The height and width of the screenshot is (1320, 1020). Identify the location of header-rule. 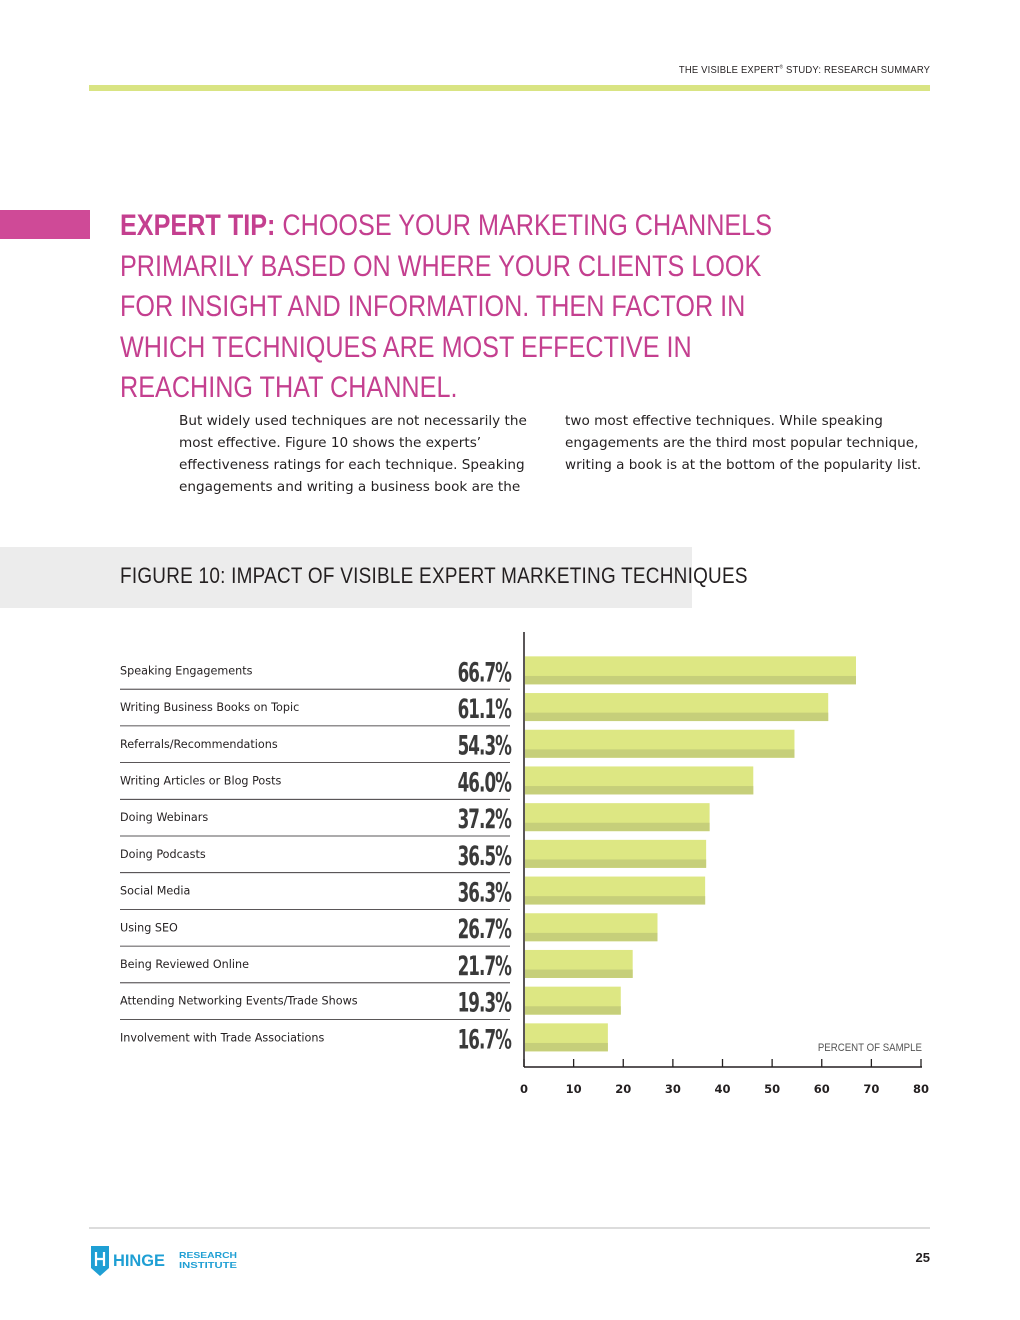
(509, 88).